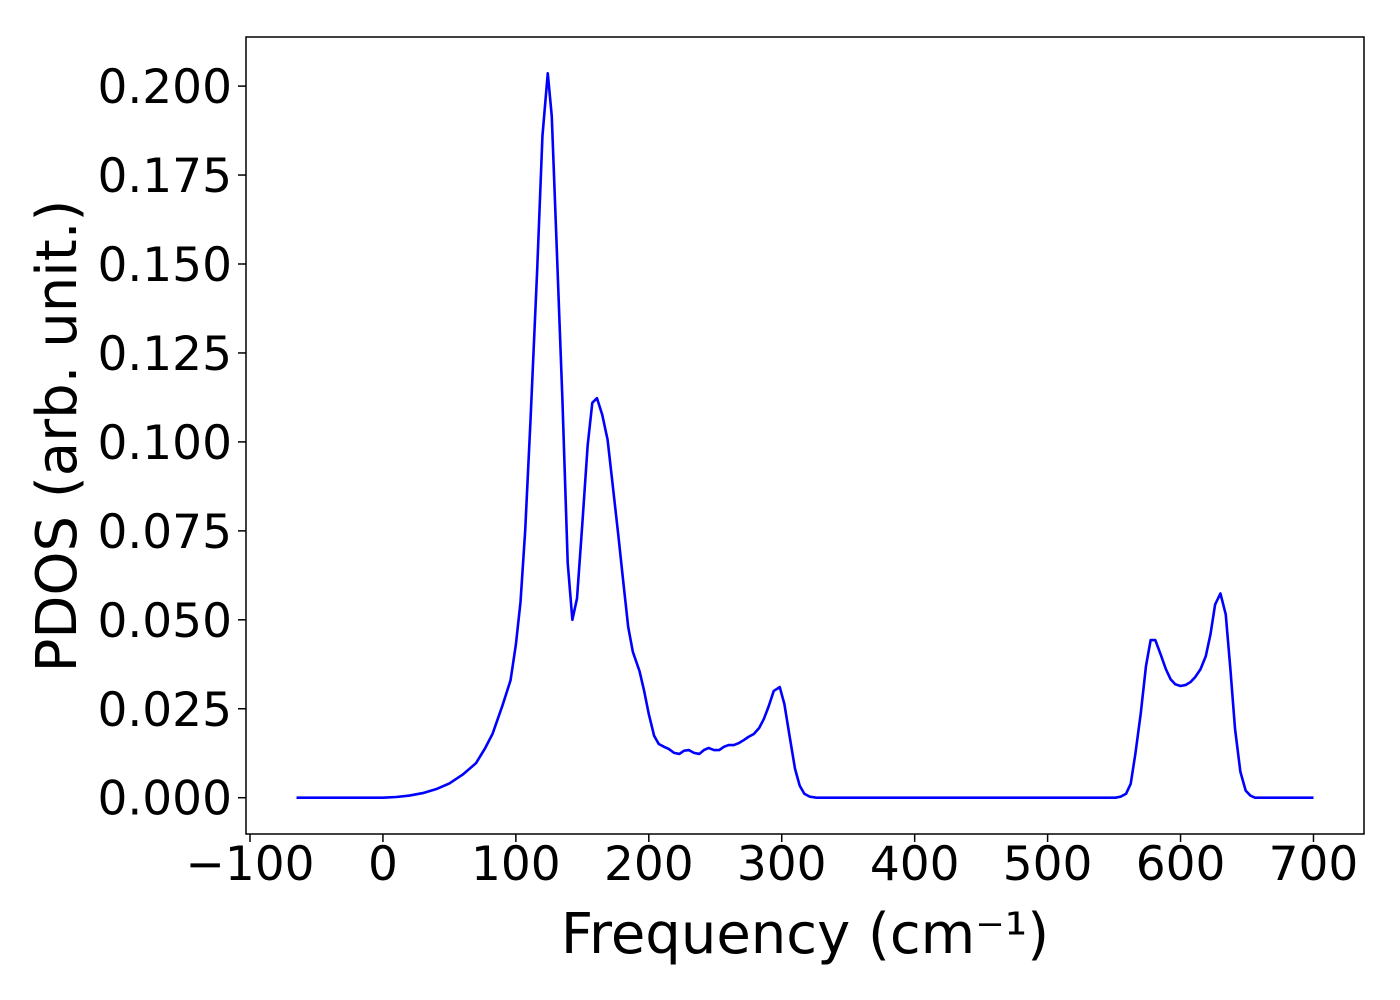 This screenshot has height=1000, width=1400. Describe the element at coordinates (164, 265) in the screenshot. I see `y-tick-label: 0.150` at that location.